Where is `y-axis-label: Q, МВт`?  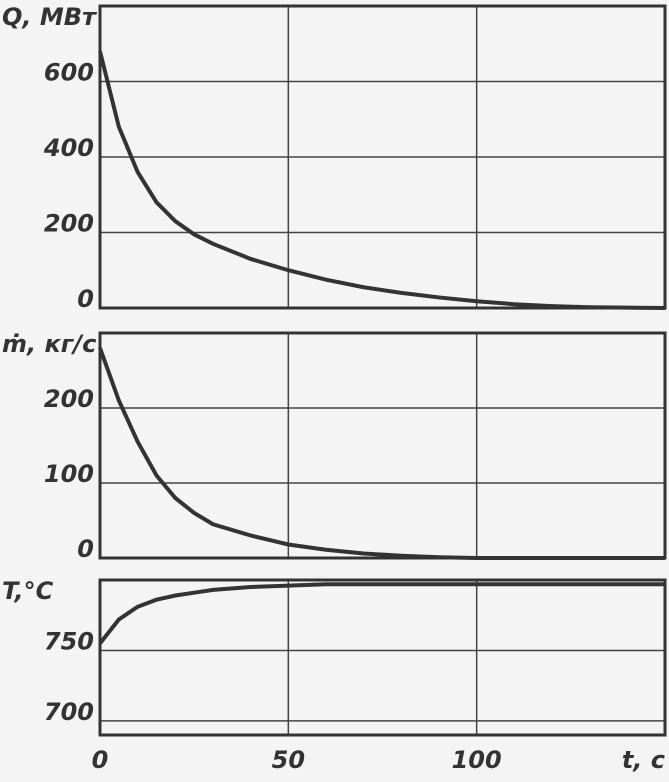 y-axis-label: Q, МВт is located at coordinates (50, 17).